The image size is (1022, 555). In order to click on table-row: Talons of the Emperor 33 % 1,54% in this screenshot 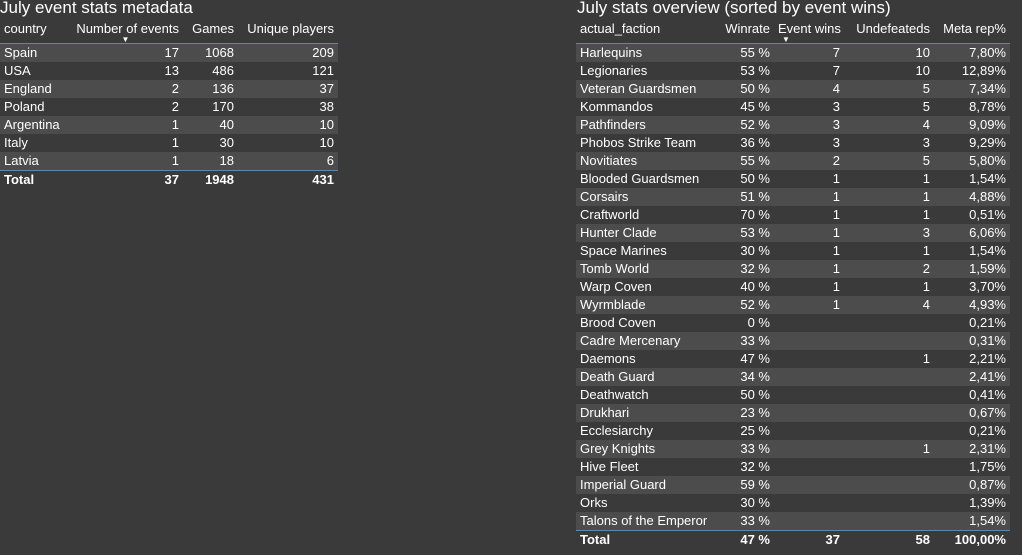, I will do `click(793, 520)`.